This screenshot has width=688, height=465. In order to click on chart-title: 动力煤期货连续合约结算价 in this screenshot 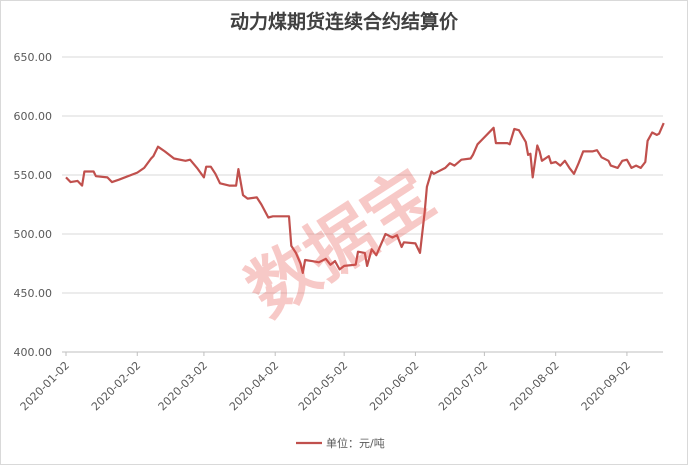, I will do `click(344, 21)`.